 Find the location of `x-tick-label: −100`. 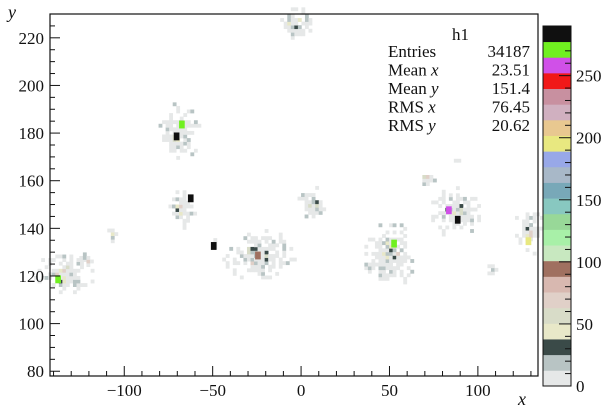

x-tick-label: −100 is located at coordinates (124, 390).